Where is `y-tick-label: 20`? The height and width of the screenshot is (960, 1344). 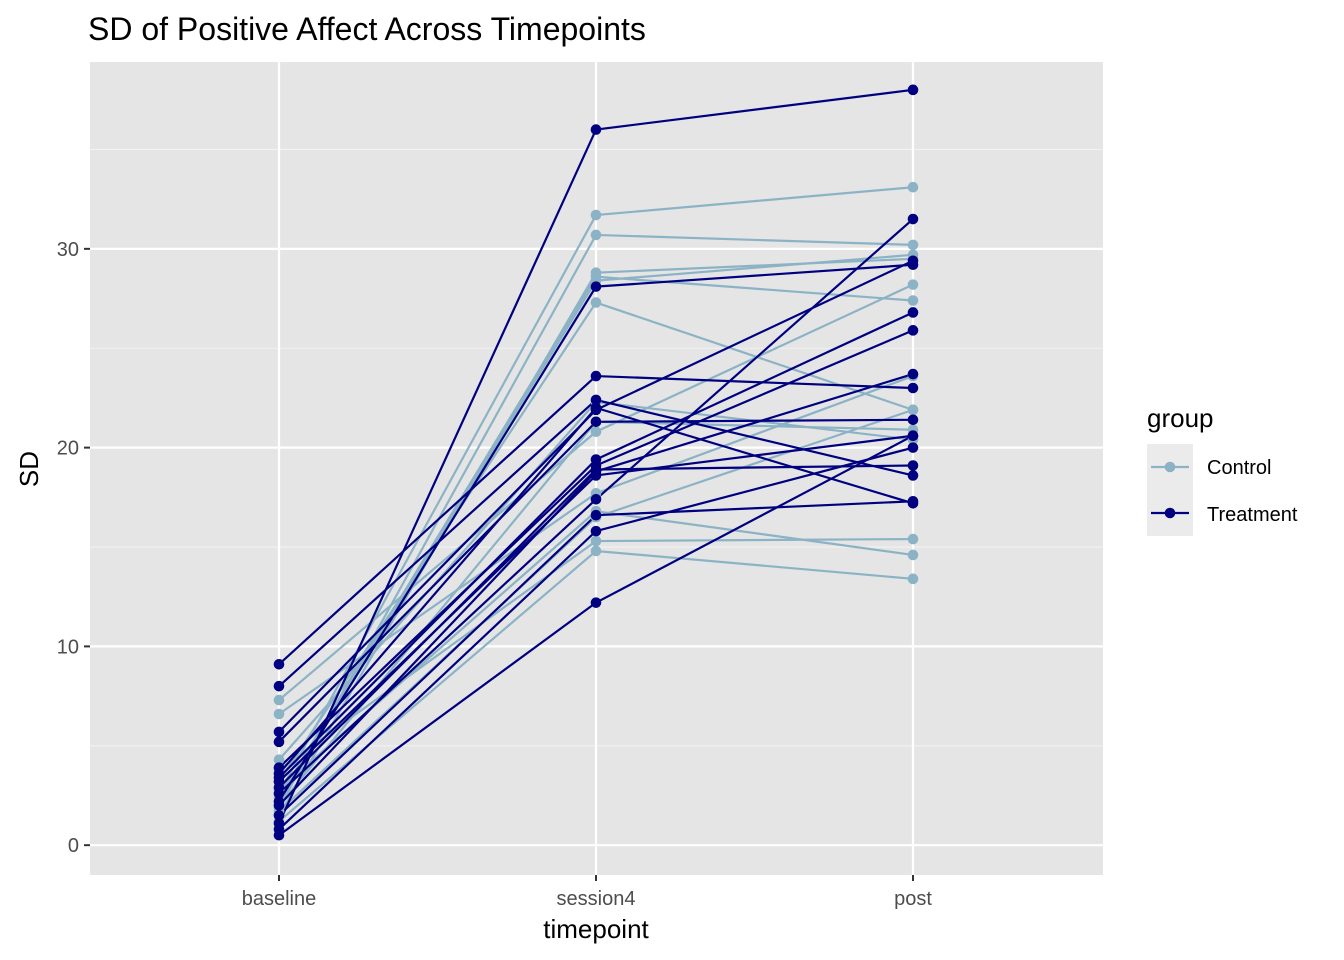 y-tick-label: 20 is located at coordinates (68, 449).